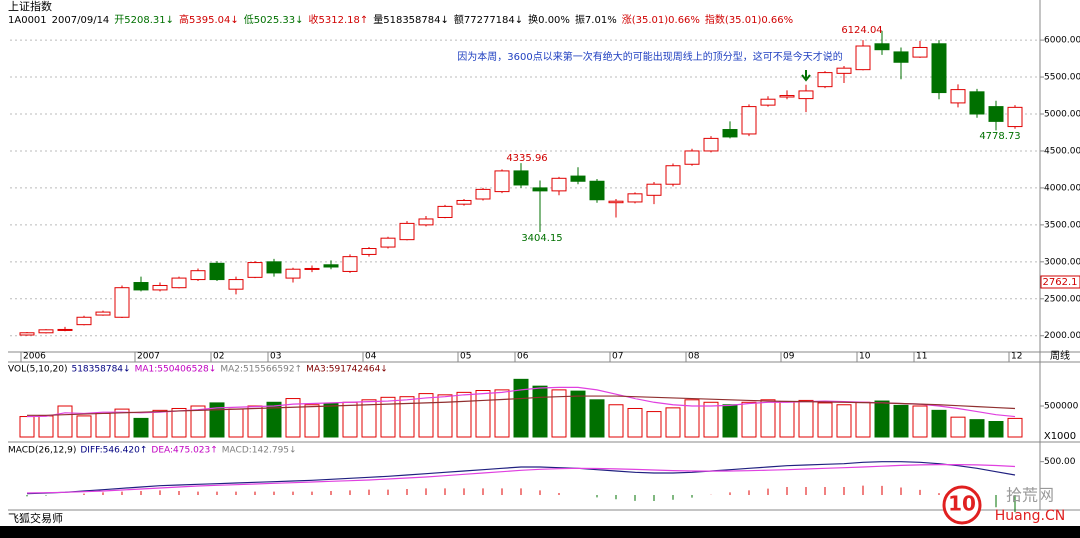 The image size is (1080, 538). Describe the element at coordinates (274, 19) in the screenshot. I see `quote-field: 低5025.33↓` at that location.